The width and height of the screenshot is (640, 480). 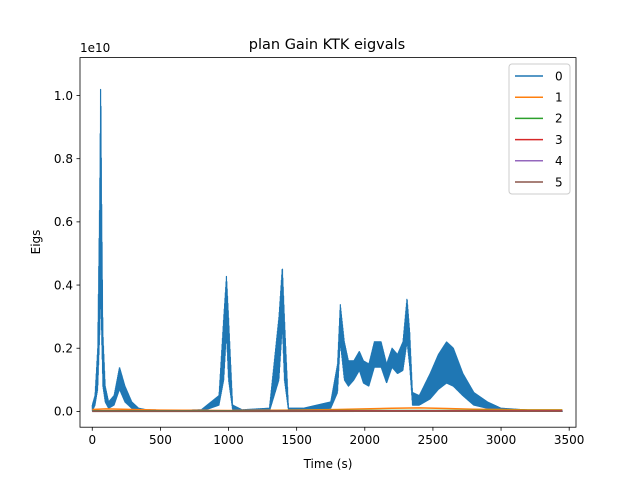 I want to click on legend-label: 3, so click(x=559, y=140).